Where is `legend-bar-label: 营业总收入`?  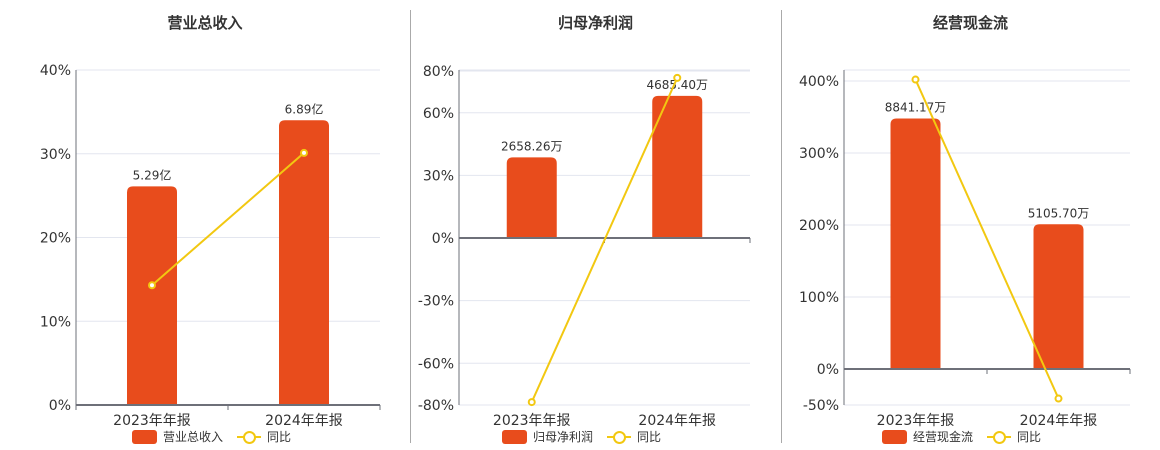 legend-bar-label: 营业总收入 is located at coordinates (193, 437).